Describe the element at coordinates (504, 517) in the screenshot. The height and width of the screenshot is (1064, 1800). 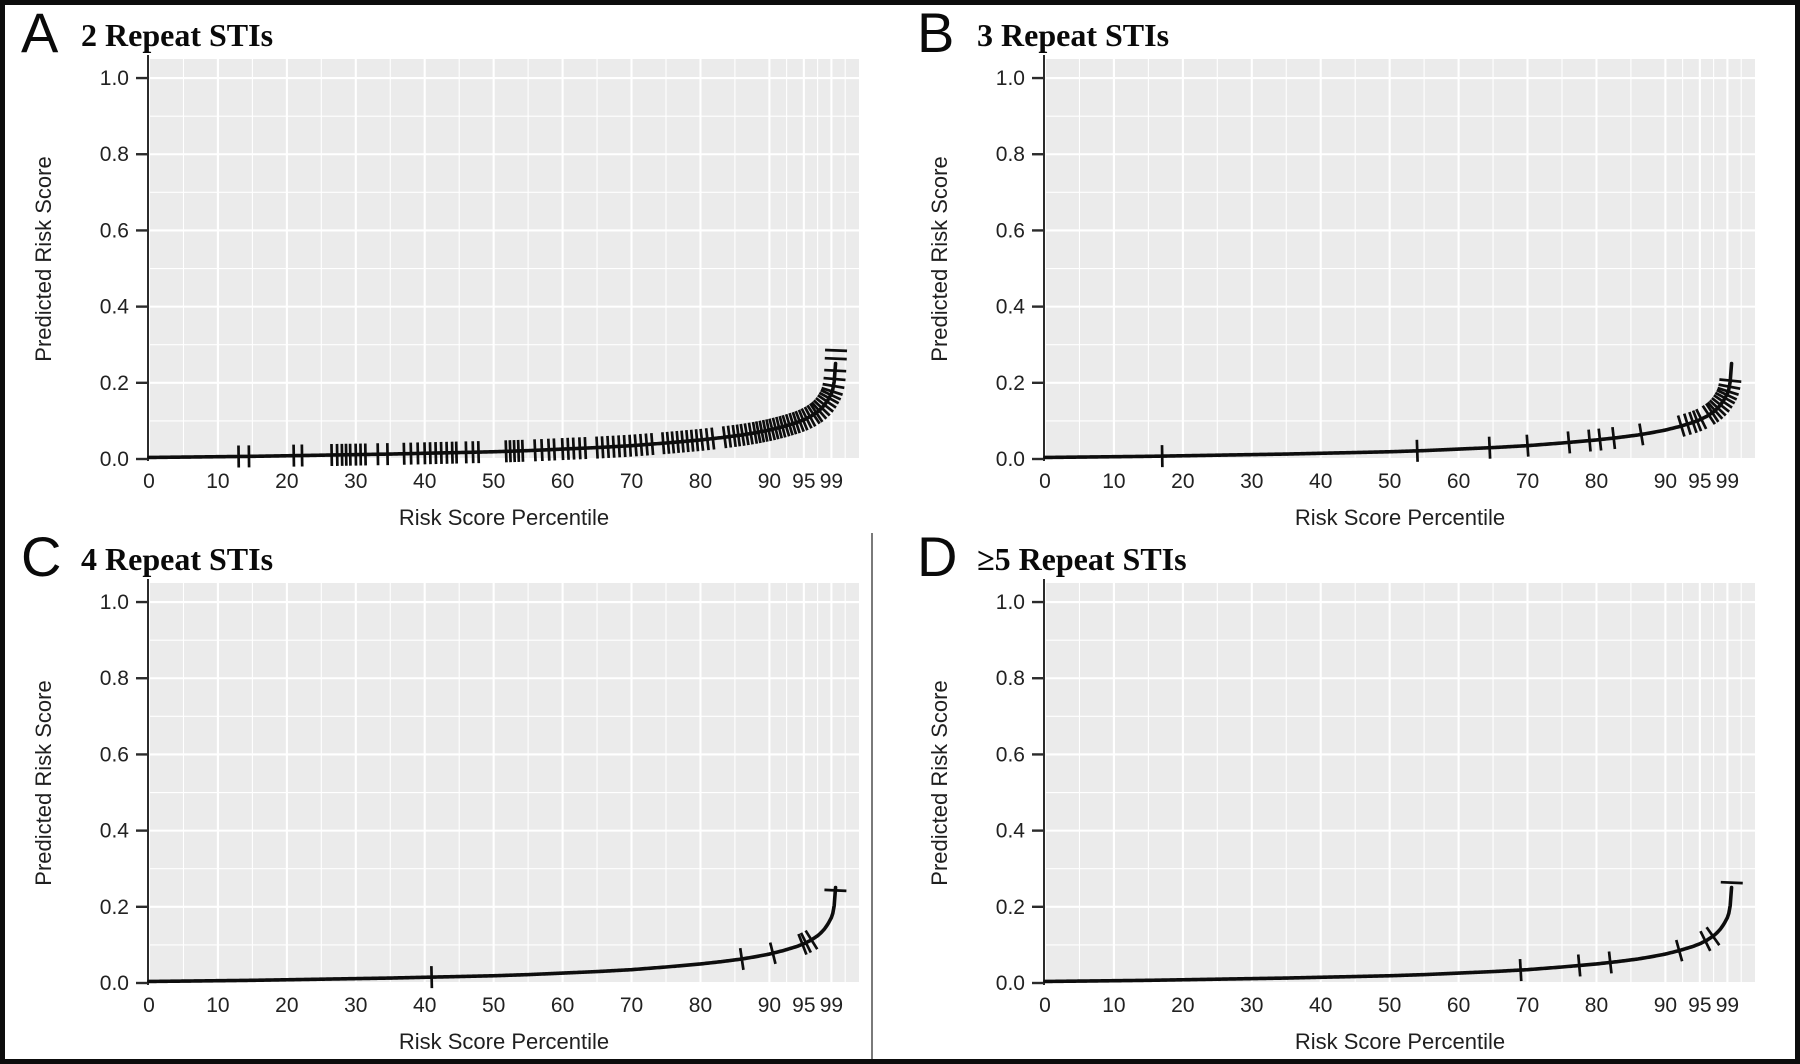
I see `panel-a-x-axis-label: Risk Score Percentile` at that location.